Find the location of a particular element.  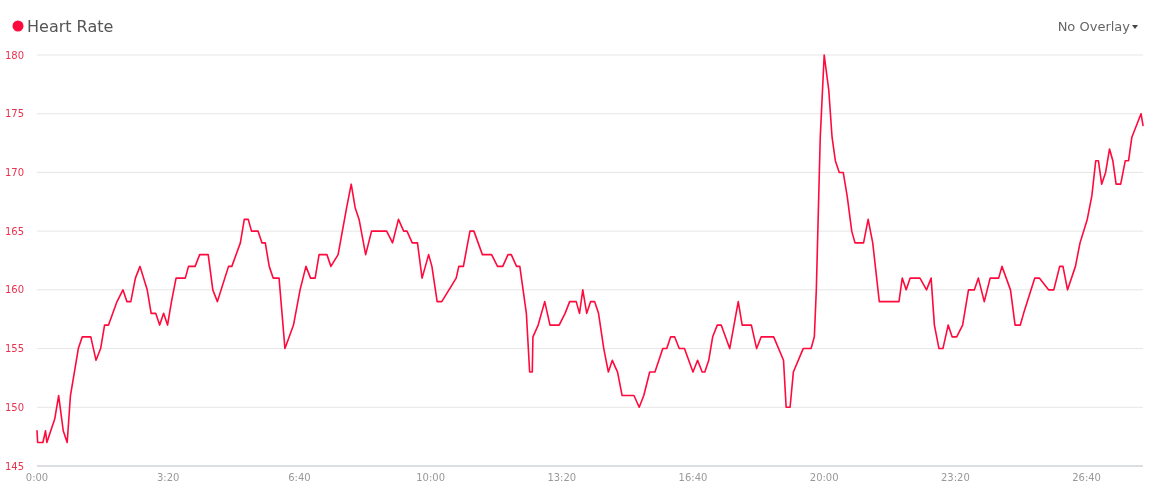

x-tick-label: 23:20 is located at coordinates (955, 477).